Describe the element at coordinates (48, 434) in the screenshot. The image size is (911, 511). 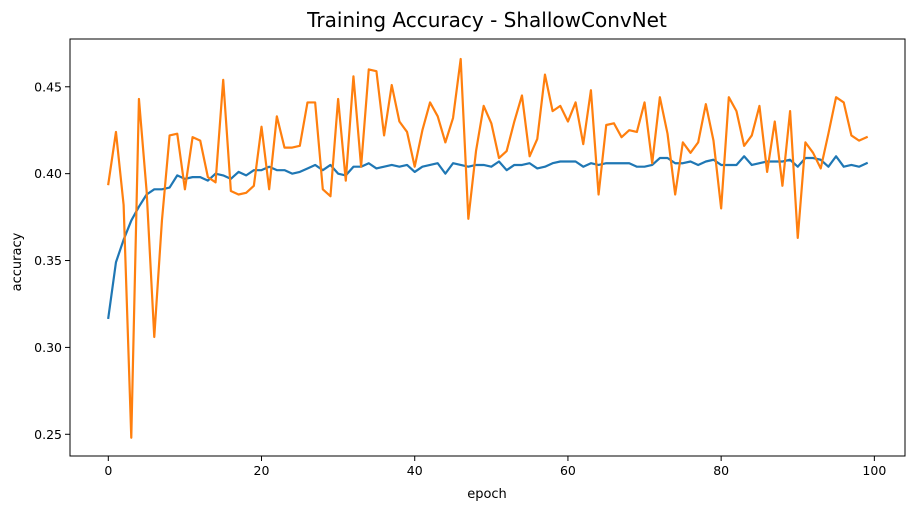
I see `y-tick-label: 0.25` at that location.